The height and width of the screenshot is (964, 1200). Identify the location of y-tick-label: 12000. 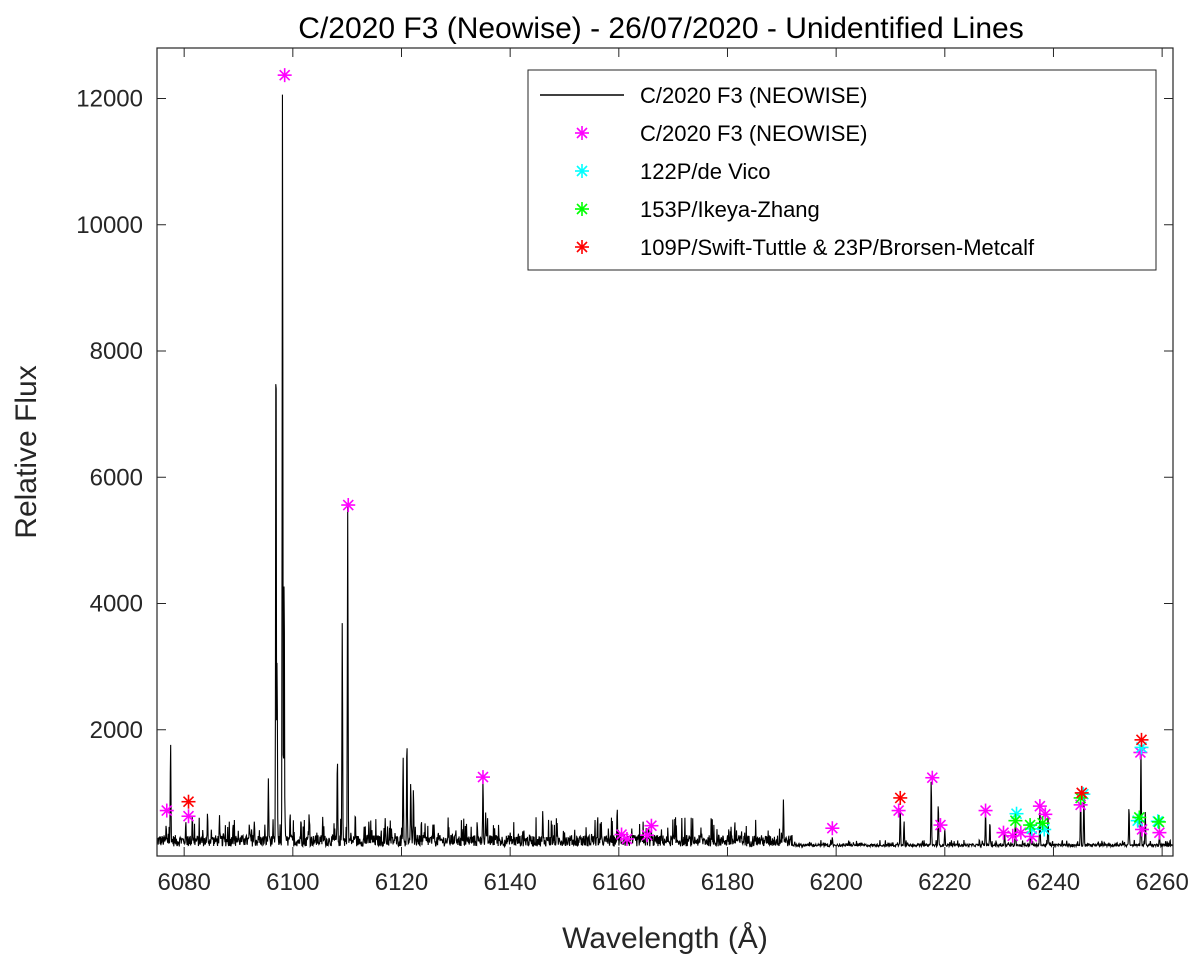
(109, 99).